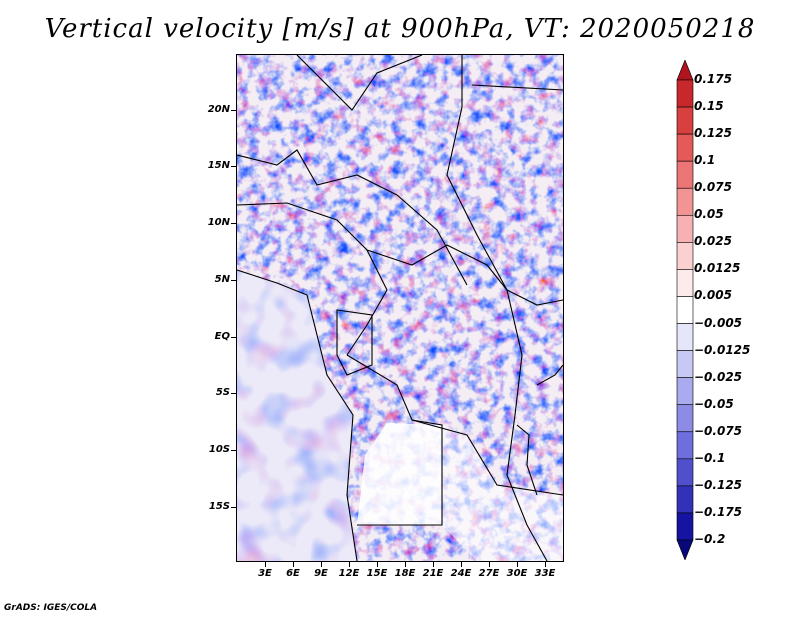  I want to click on lon-label-33e: 33E, so click(545, 573).